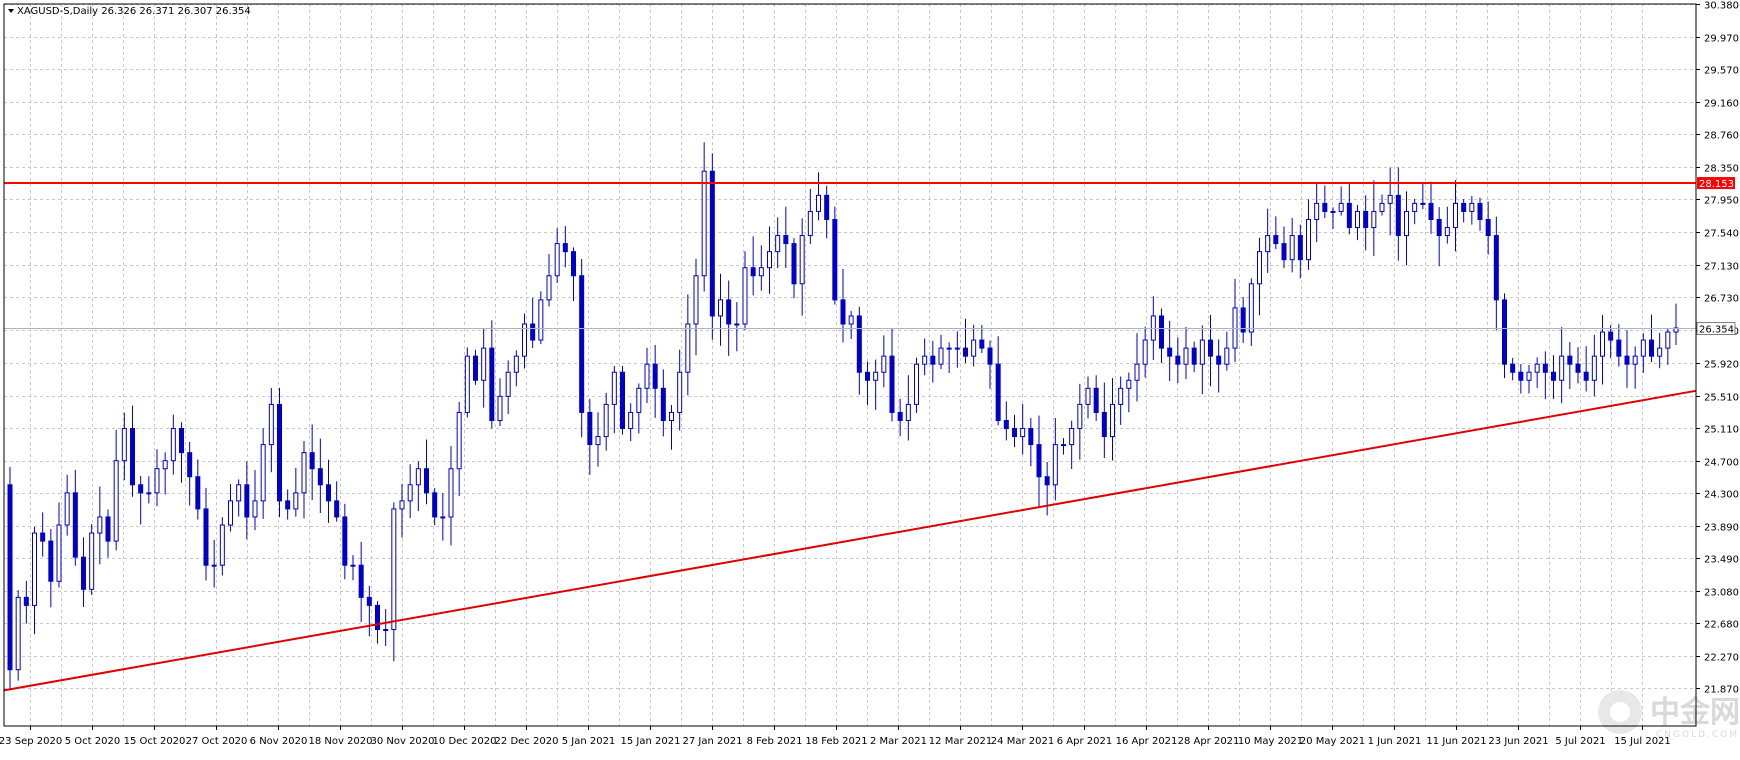 The height and width of the screenshot is (760, 1740). Describe the element at coordinates (340, 741) in the screenshot. I see `x-tick-label: 18 Nov 2020` at that location.